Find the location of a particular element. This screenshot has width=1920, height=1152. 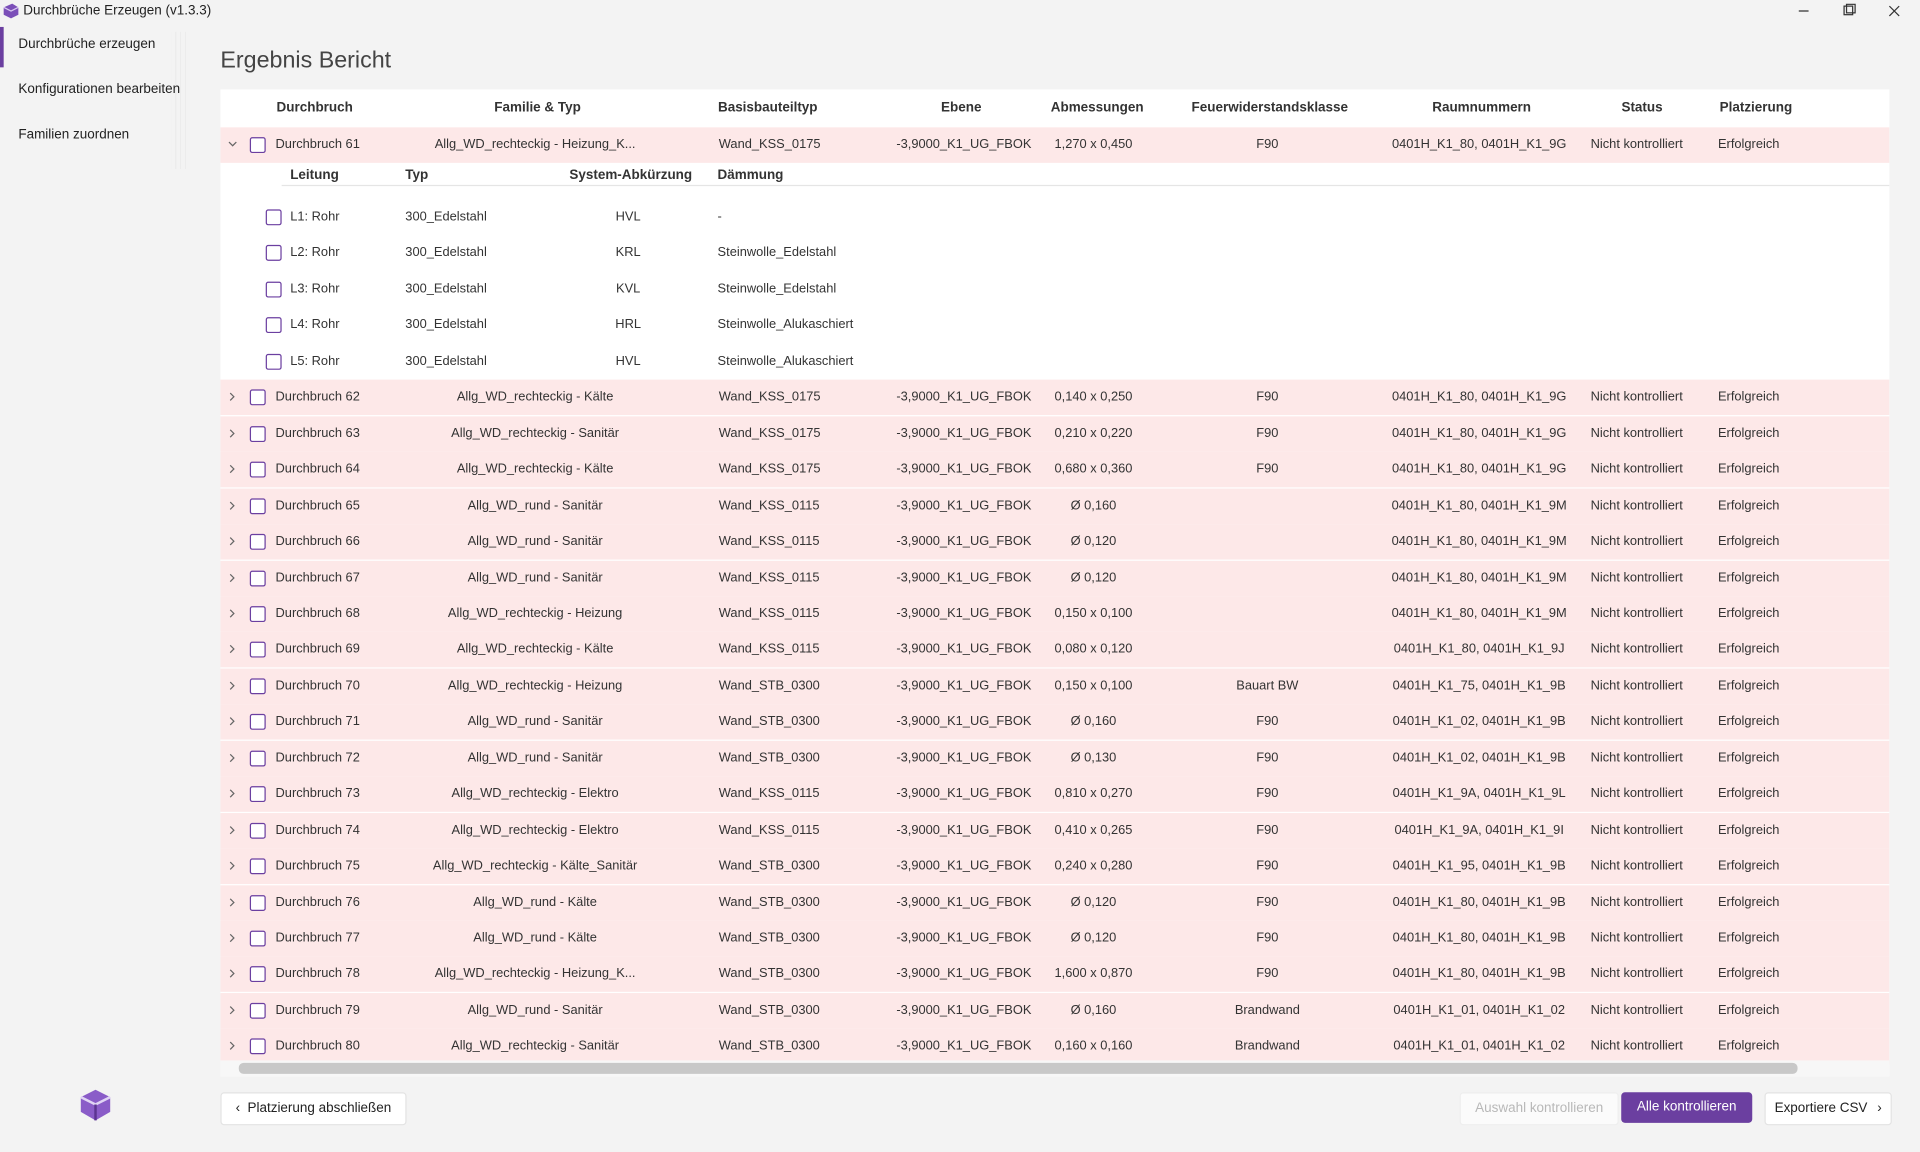

scroll-thumb is located at coordinates (1018, 1068).